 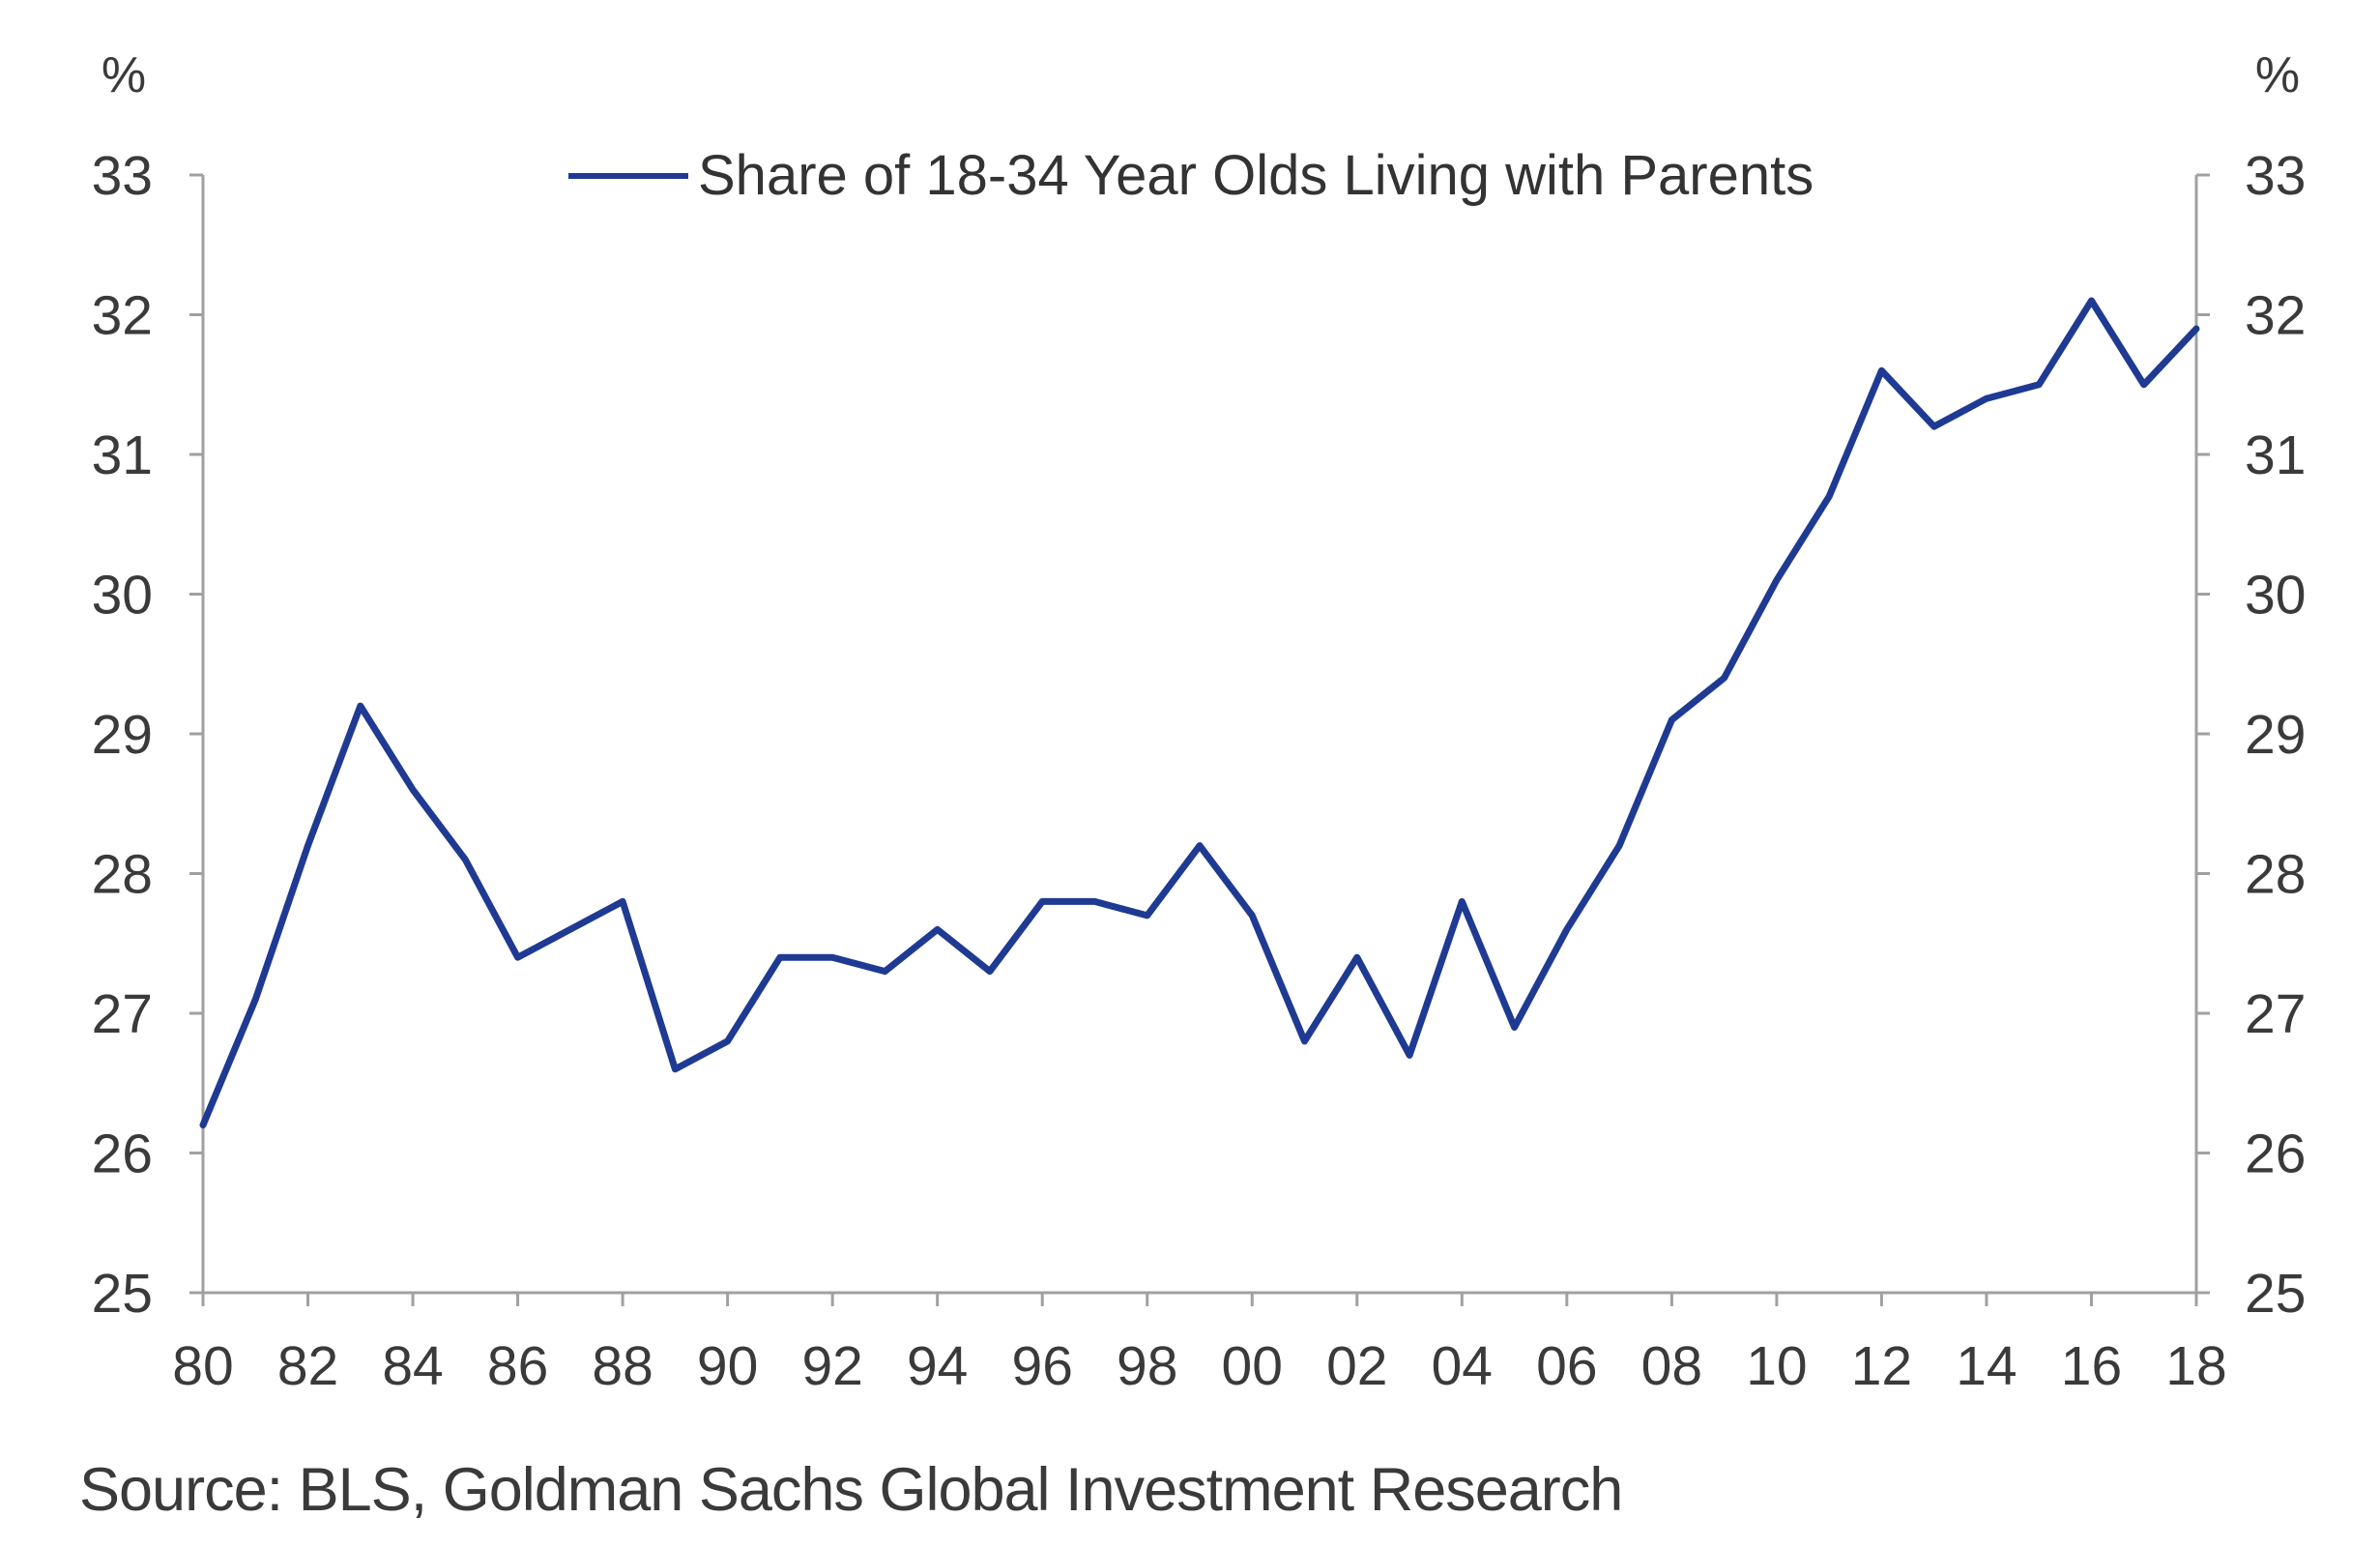 What do you see at coordinates (938, 1366) in the screenshot?
I see `x-tick-label: 94` at bounding box center [938, 1366].